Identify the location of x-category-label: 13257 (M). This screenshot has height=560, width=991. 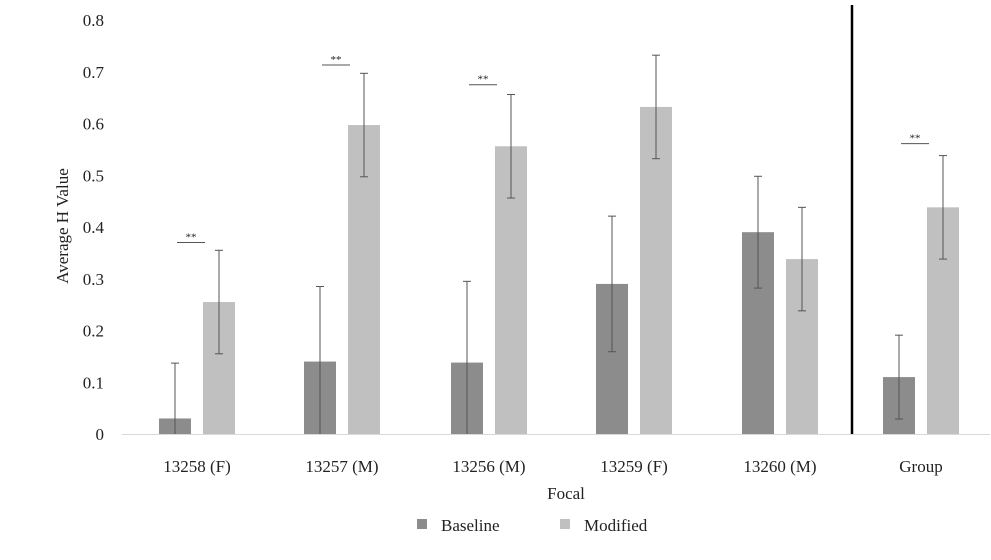
(341, 466).